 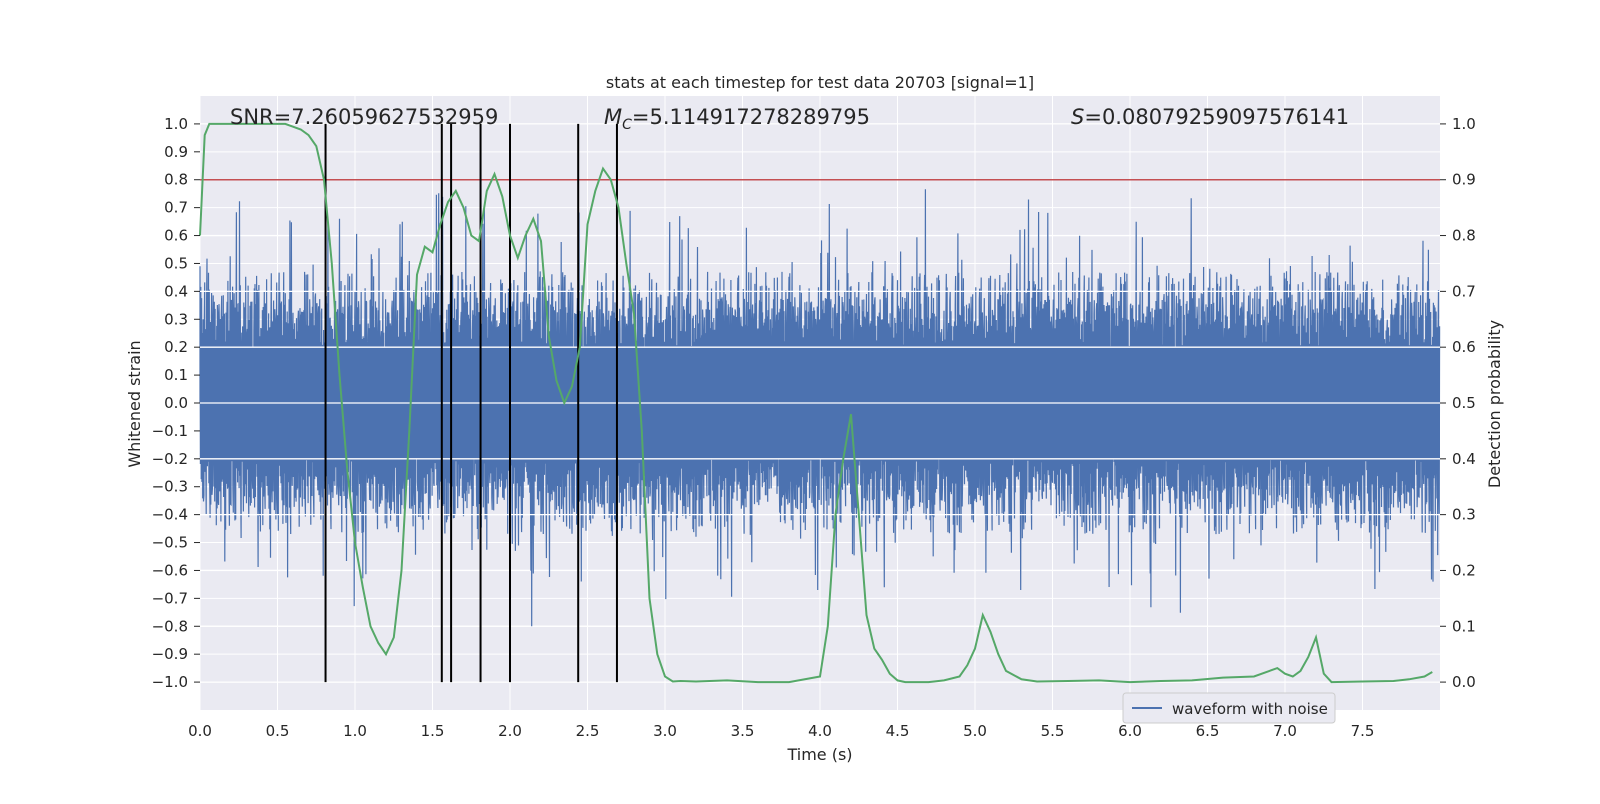 What do you see at coordinates (819, 754) in the screenshot?
I see `x-axis-label: Time (s)` at bounding box center [819, 754].